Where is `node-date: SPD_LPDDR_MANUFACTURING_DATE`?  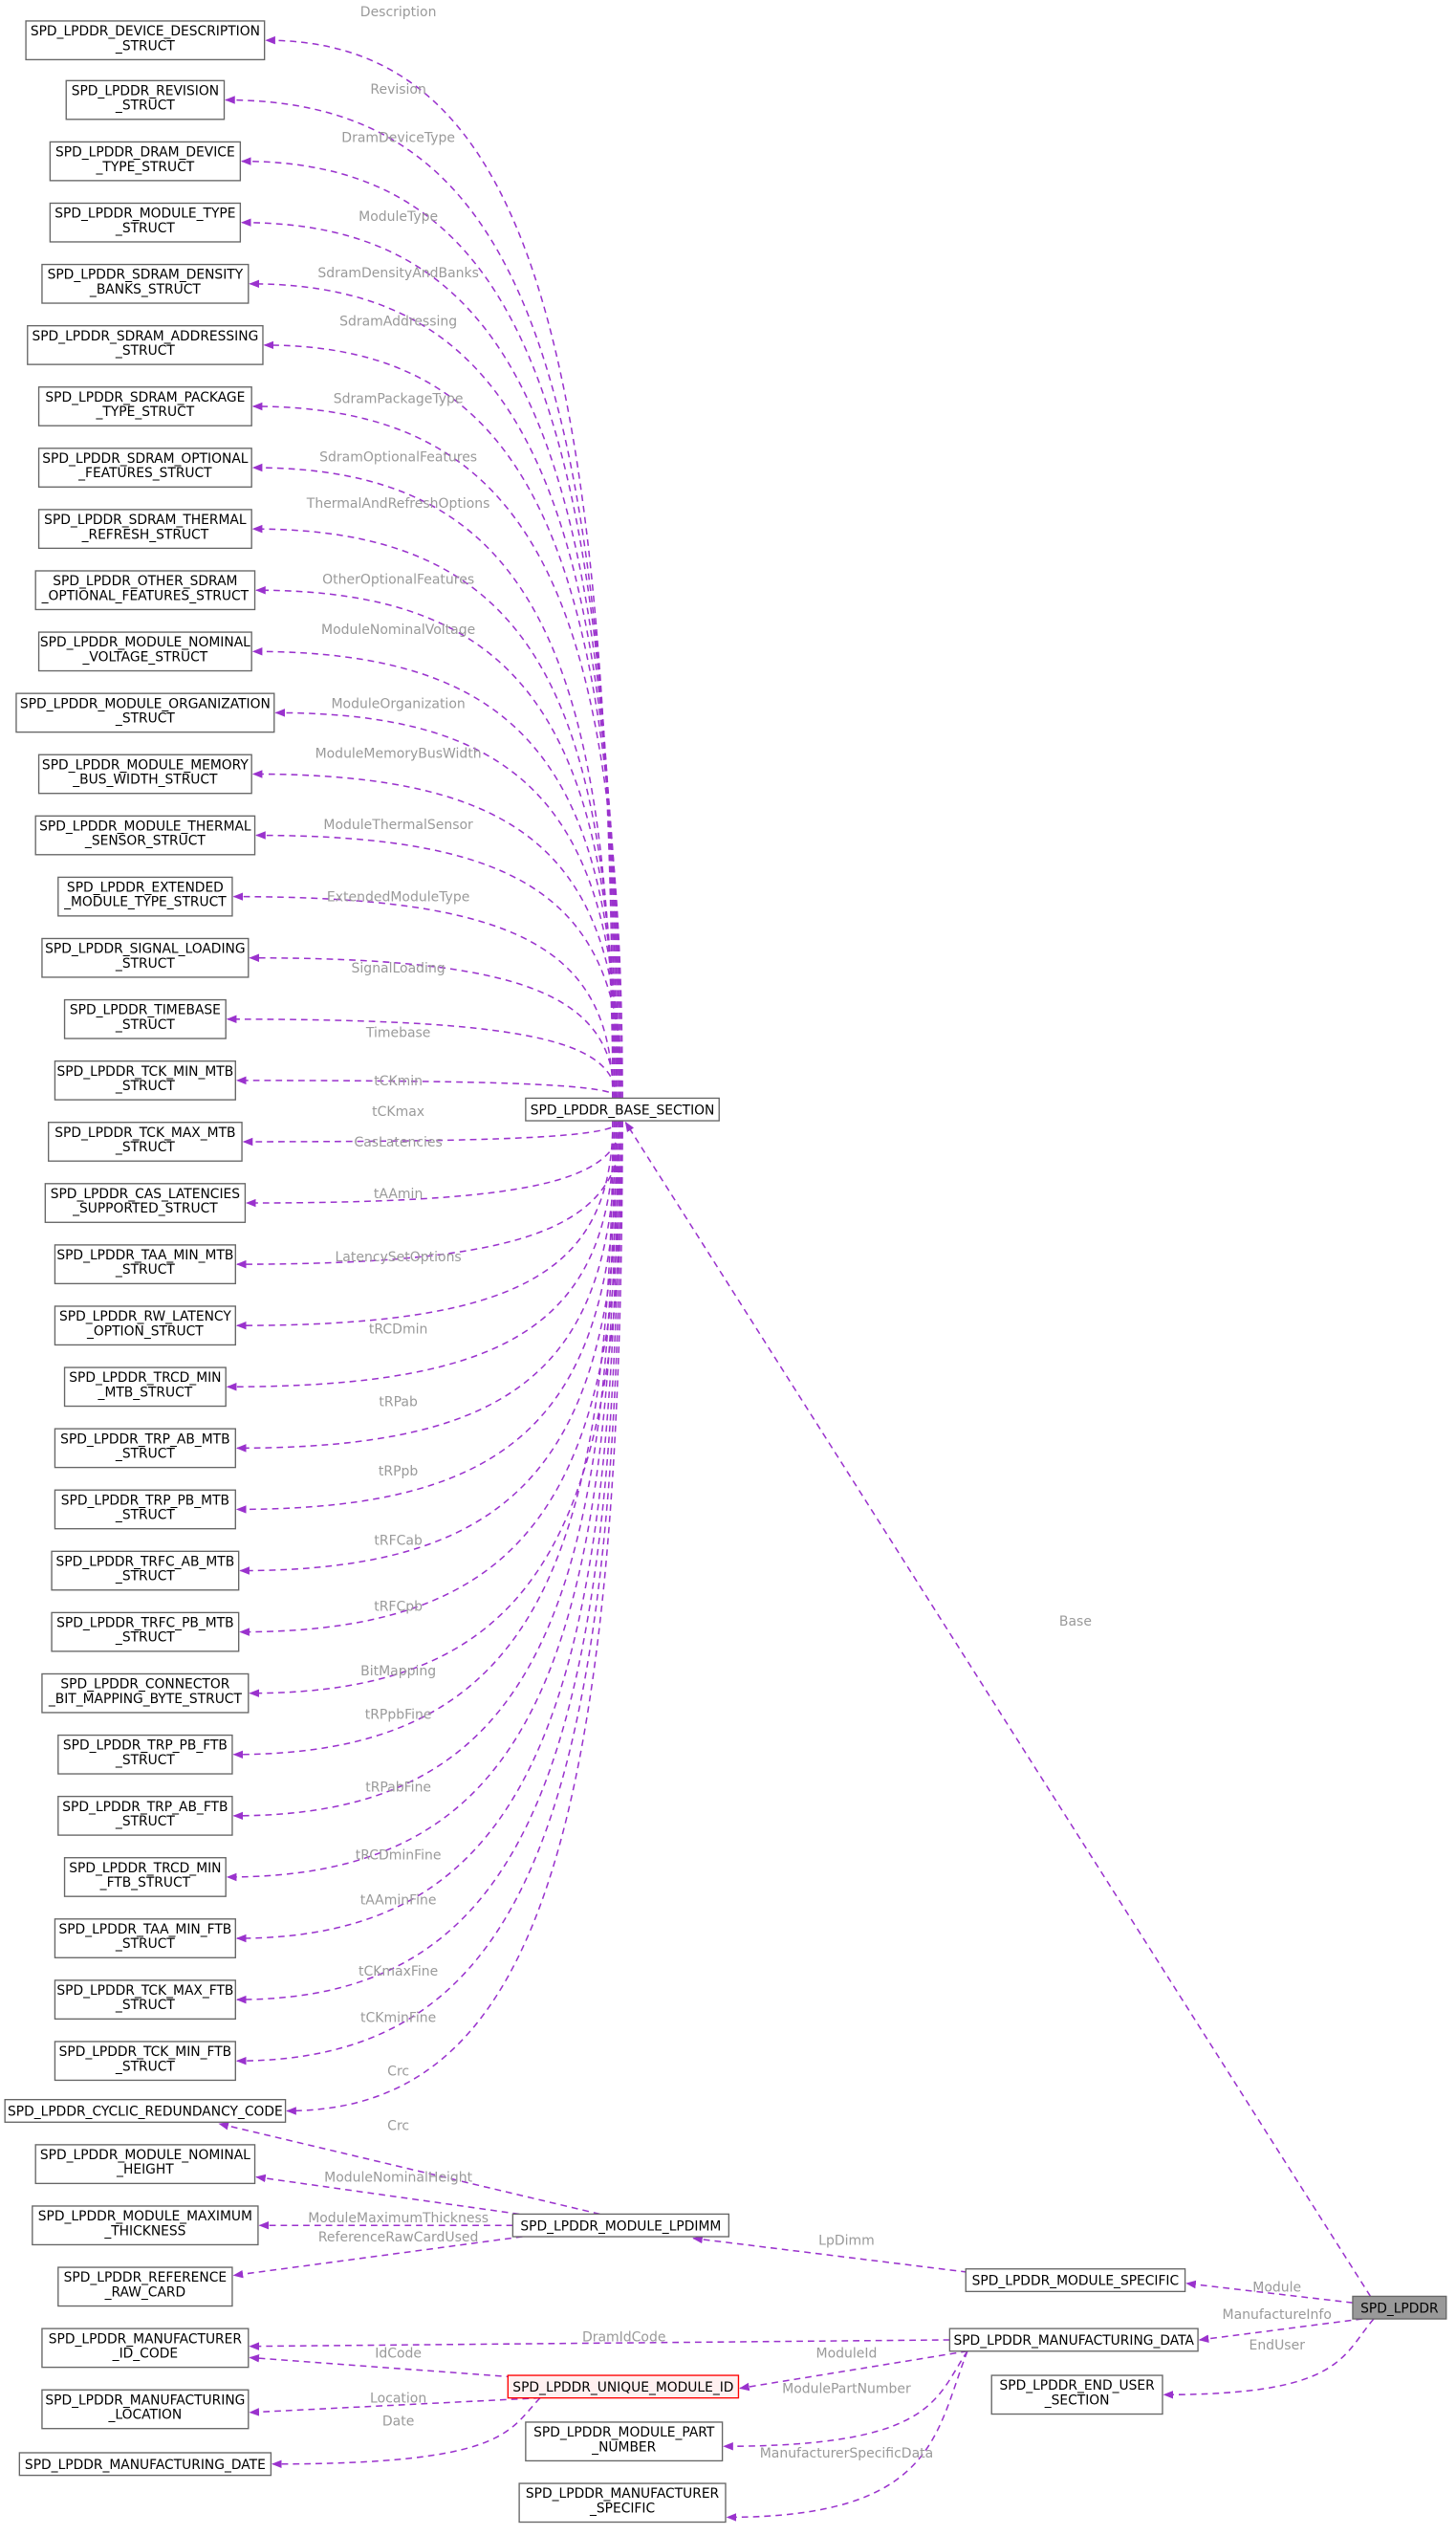
node-date: SPD_LPDDR_MANUFACTURING_DATE is located at coordinates (145, 2464).